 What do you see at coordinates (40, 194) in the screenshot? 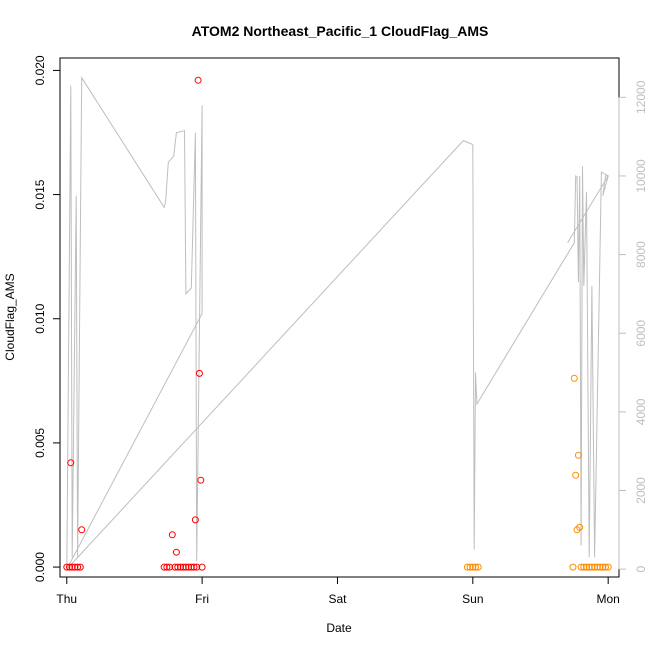
I see `y-tick-label: 0.015` at bounding box center [40, 194].